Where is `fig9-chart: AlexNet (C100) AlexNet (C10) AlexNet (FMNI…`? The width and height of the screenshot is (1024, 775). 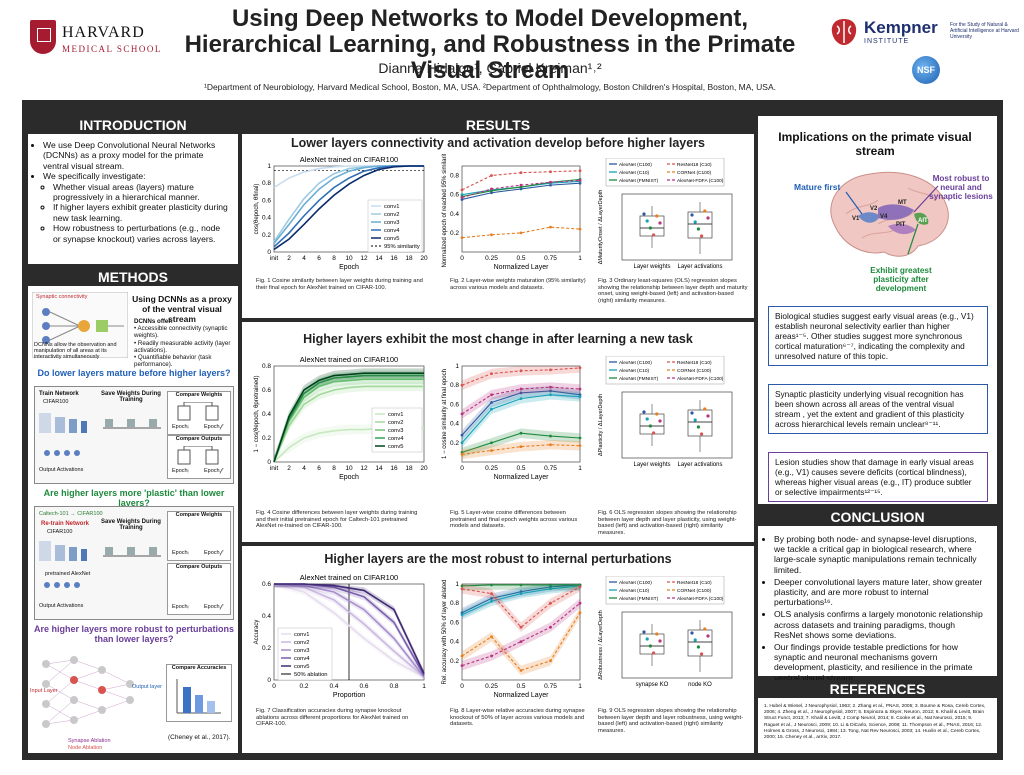 fig9-chart: AlexNet (C100) AlexNet (C10) AlexNet (FMNI… is located at coordinates (665, 632).